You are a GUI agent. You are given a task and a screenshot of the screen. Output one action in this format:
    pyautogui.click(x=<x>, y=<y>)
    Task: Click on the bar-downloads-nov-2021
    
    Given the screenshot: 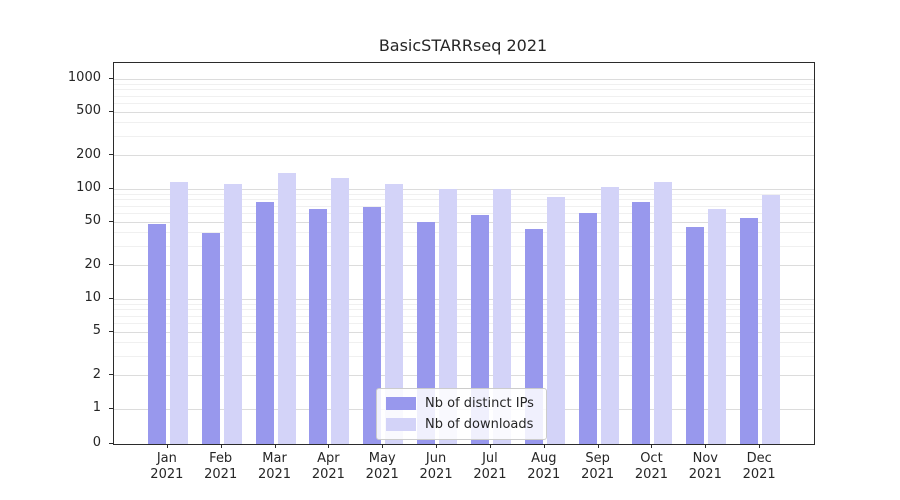 What is the action you would take?
    pyautogui.click(x=717, y=326)
    